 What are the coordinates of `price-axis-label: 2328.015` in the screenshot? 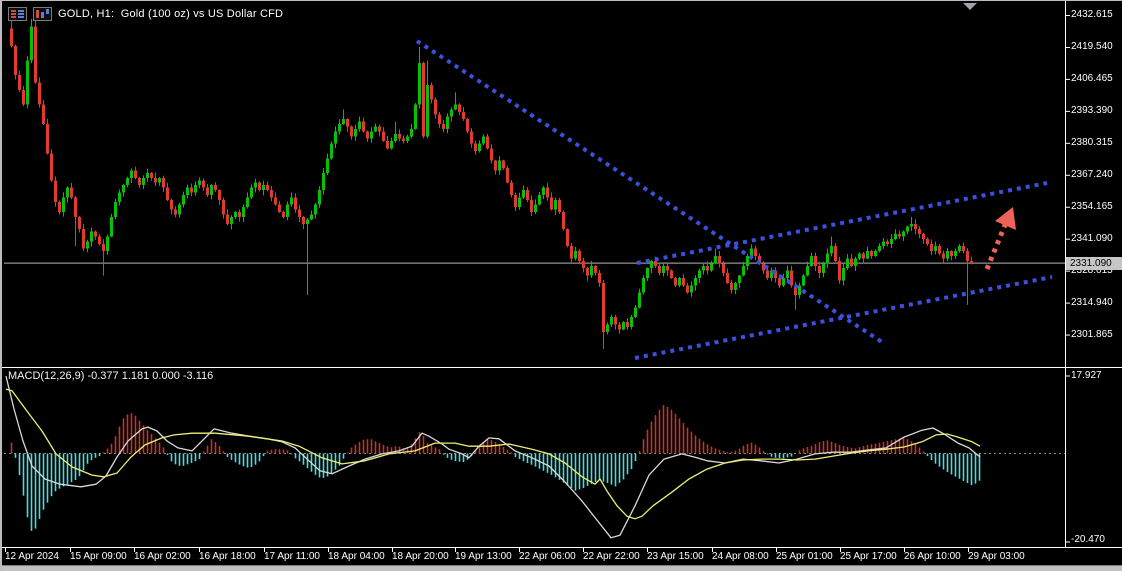 It's located at (1092, 270).